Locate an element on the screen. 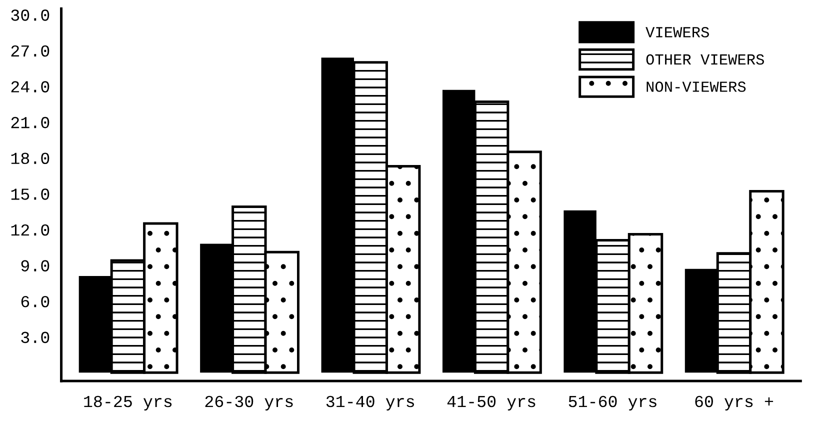 The width and height of the screenshot is (817, 433). y-tick-label: 12.0 is located at coordinates (30, 230).